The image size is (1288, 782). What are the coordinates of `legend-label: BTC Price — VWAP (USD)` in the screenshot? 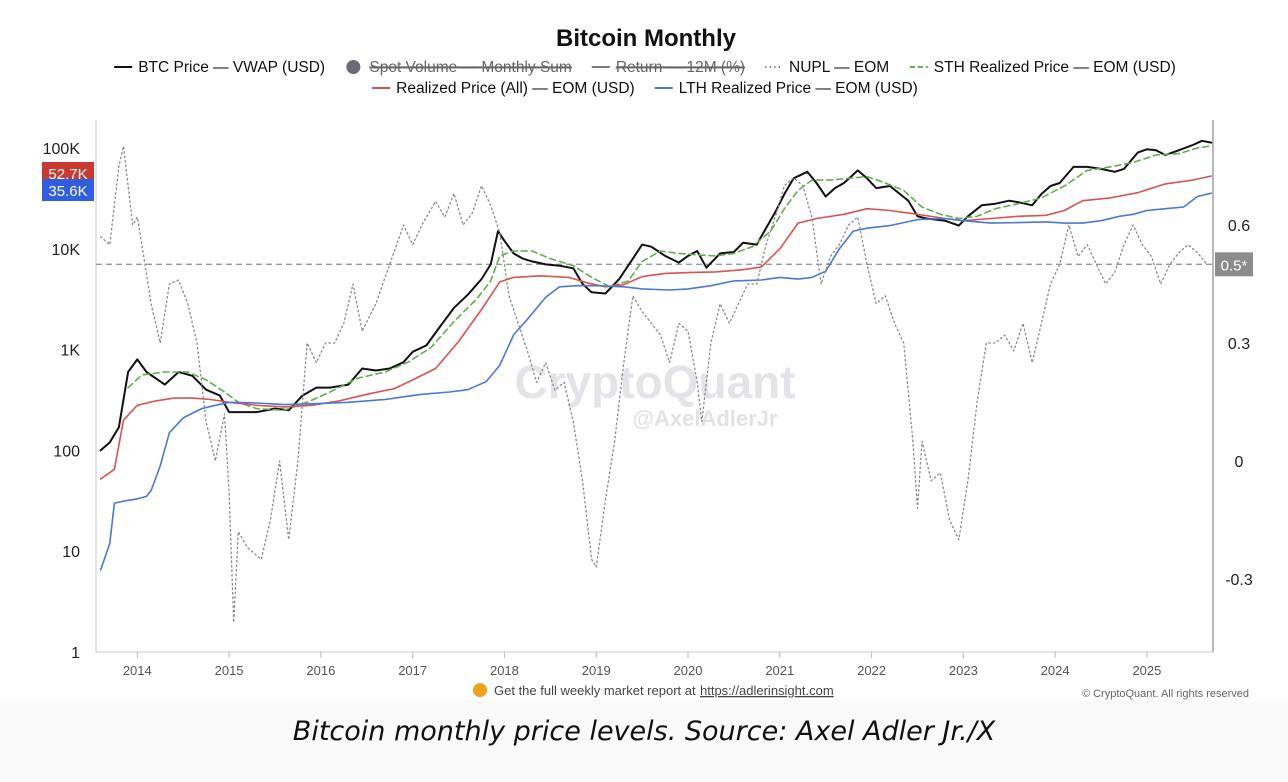 It's located at (231, 67).